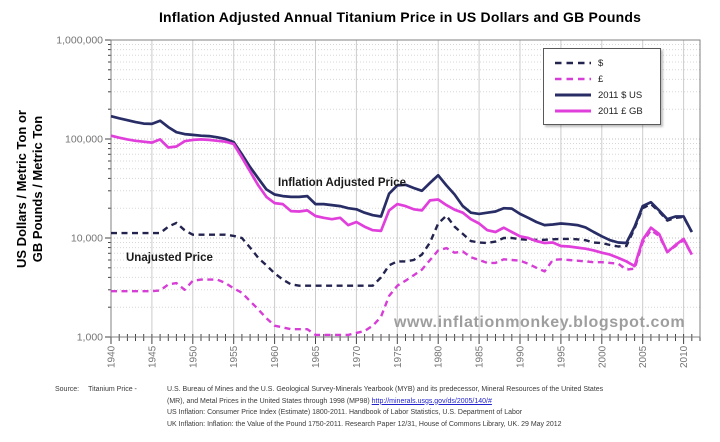 Image resolution: width=720 pixels, height=442 pixels. I want to click on svg-text: 1940, so click(112, 356).